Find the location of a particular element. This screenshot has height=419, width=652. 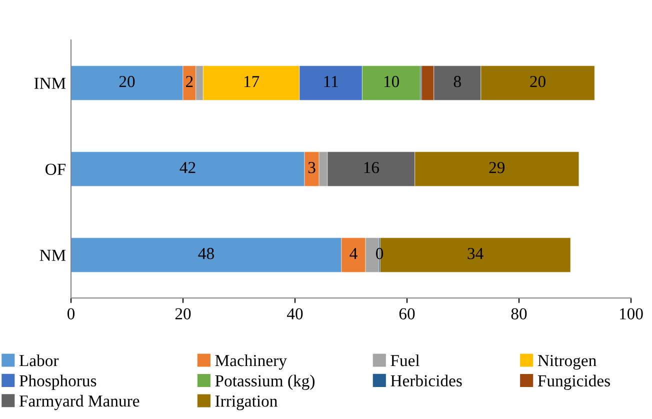

data-label: 42 is located at coordinates (188, 168).